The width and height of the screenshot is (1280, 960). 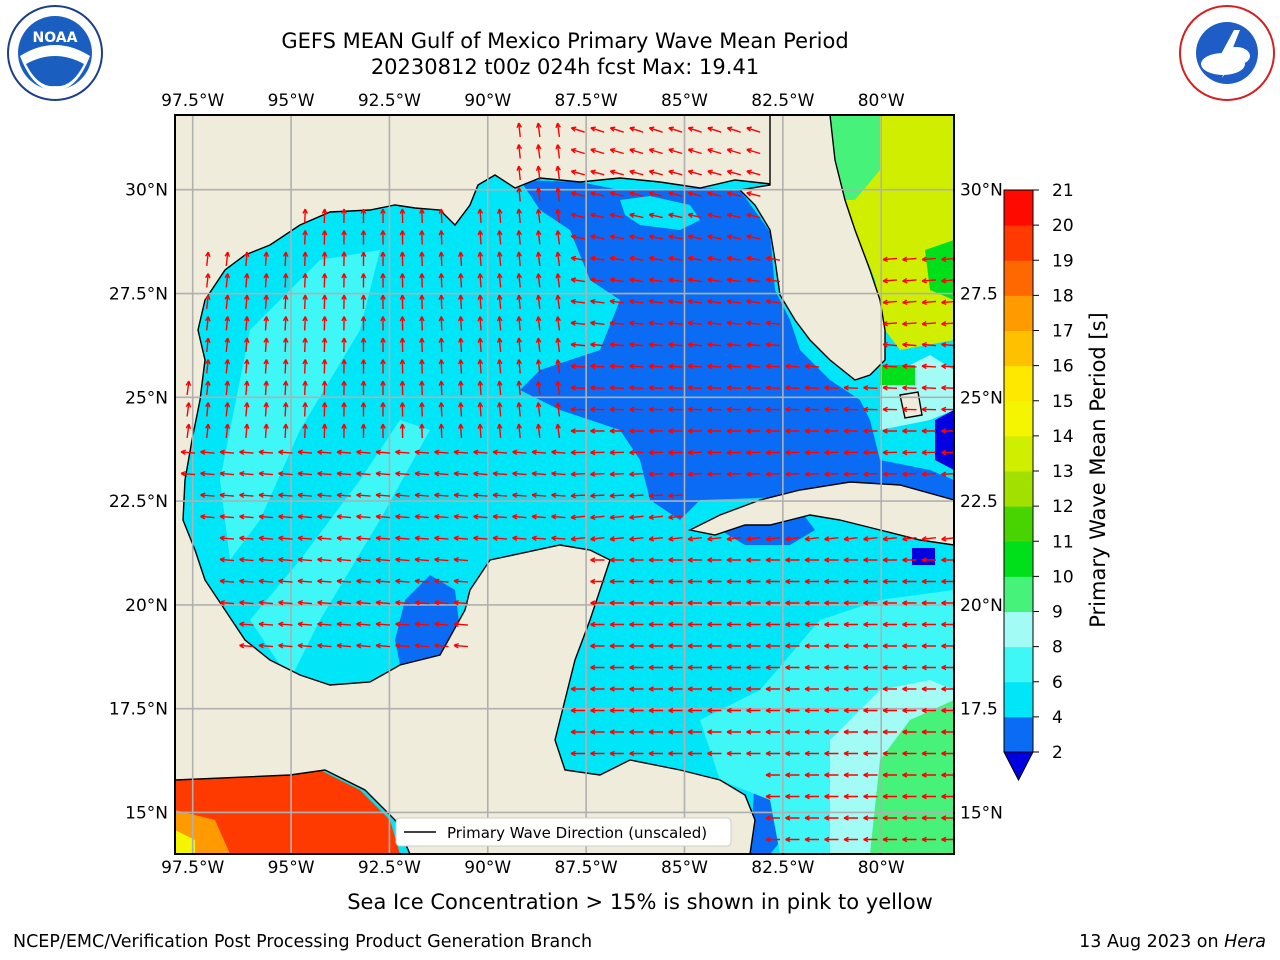 What do you see at coordinates (1057, 718) in the screenshot?
I see `colorbar-tick-label: 4` at bounding box center [1057, 718].